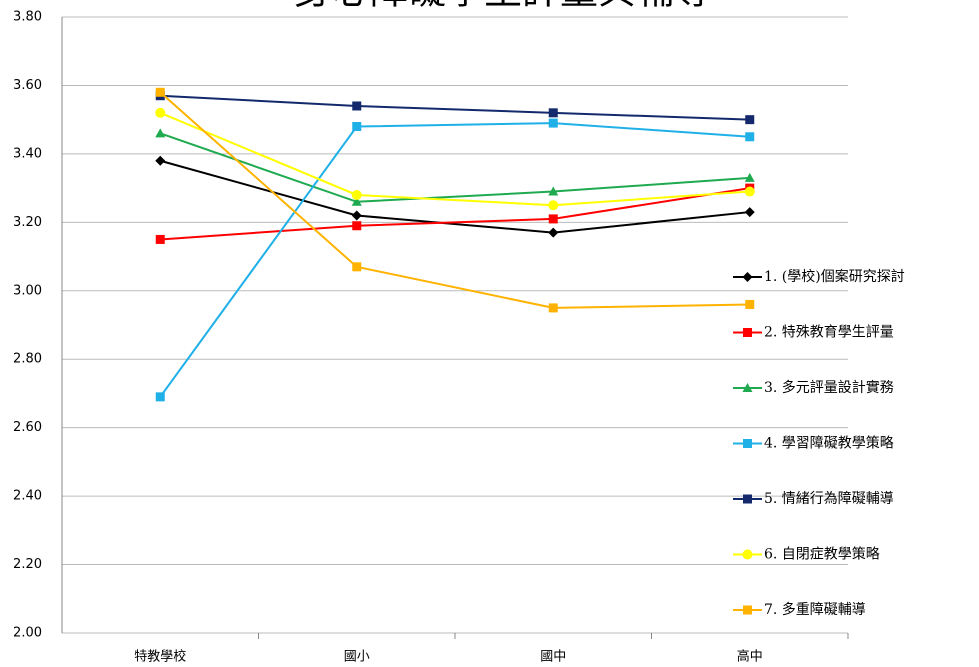  Describe the element at coordinates (27, 153) in the screenshot. I see `y-tick-label: 3.40` at that location.